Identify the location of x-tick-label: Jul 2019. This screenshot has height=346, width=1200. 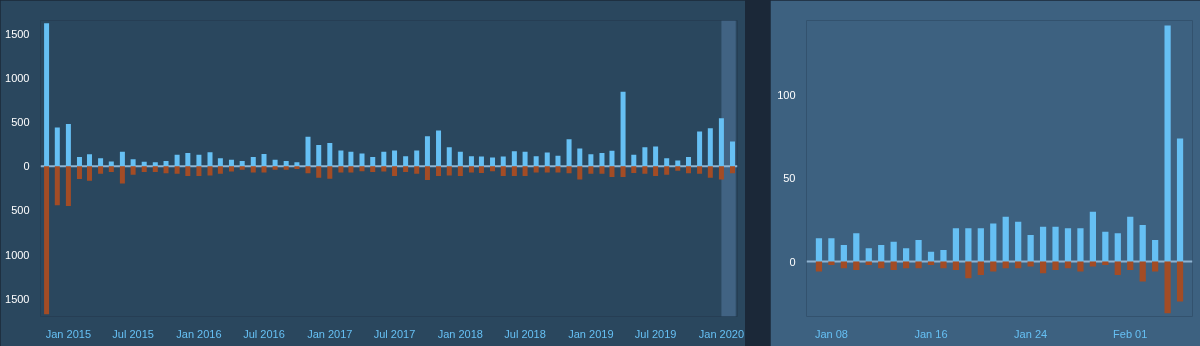
(655, 333).